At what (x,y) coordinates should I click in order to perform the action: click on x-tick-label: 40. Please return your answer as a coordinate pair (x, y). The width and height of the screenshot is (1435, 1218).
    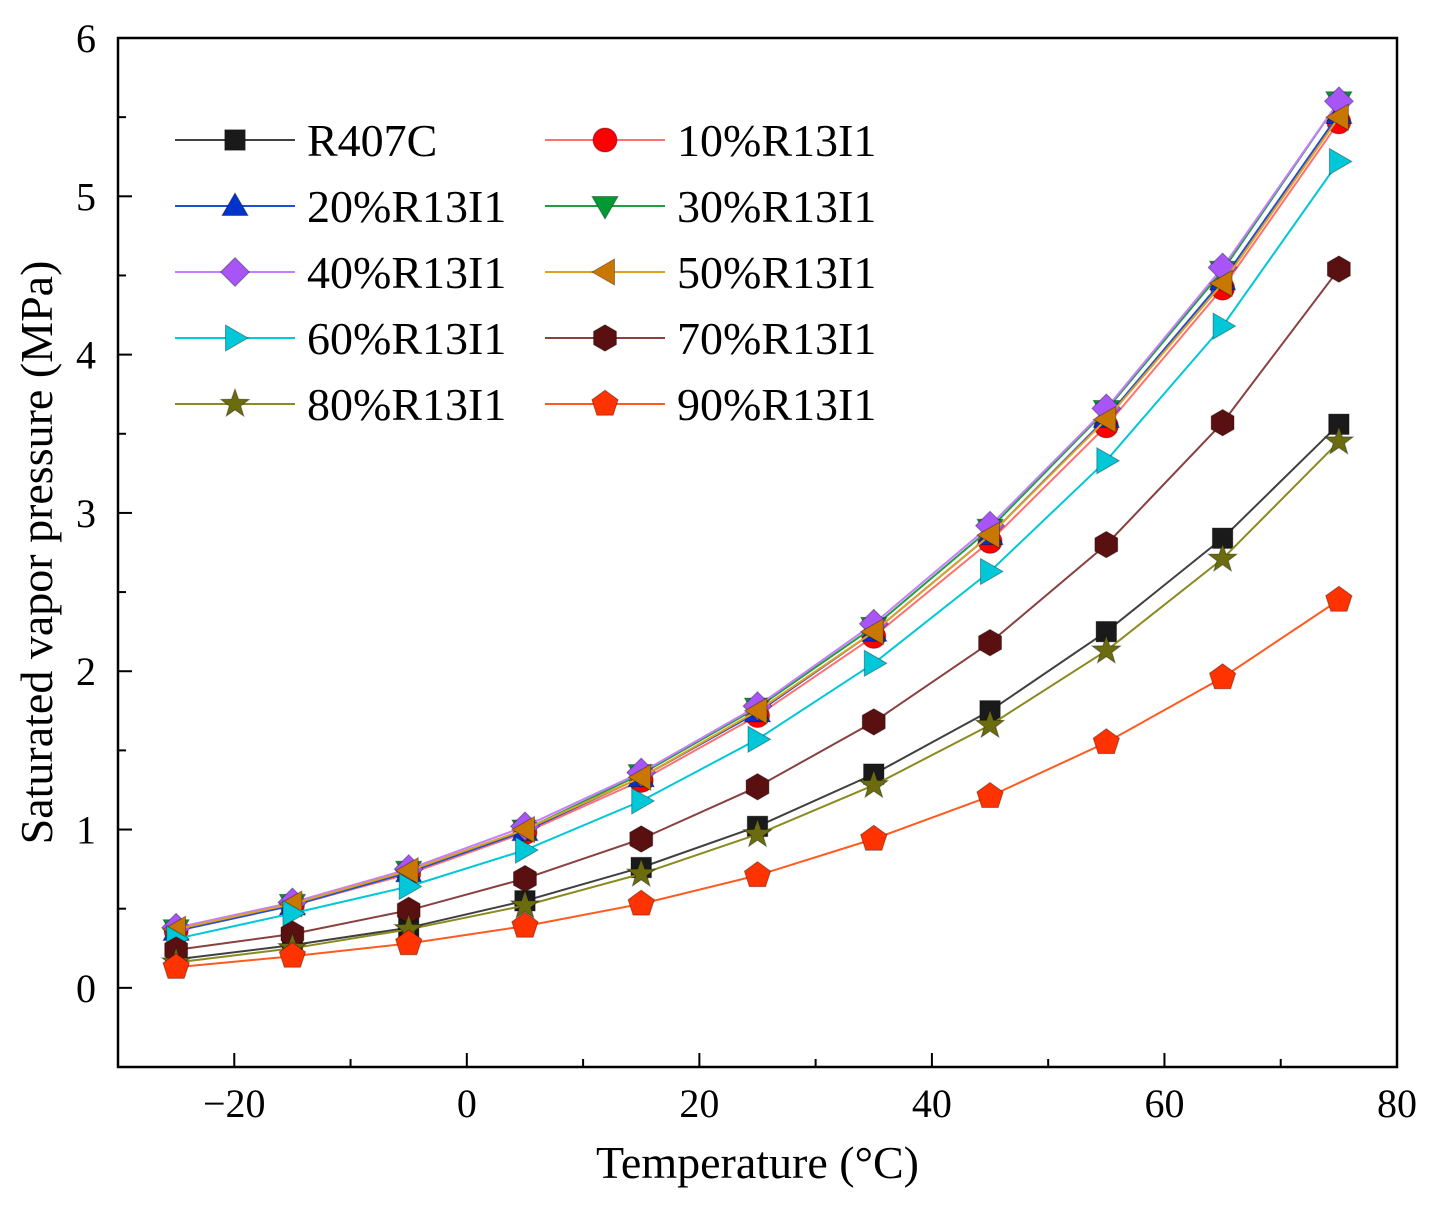
    Looking at the image, I should click on (932, 1103).